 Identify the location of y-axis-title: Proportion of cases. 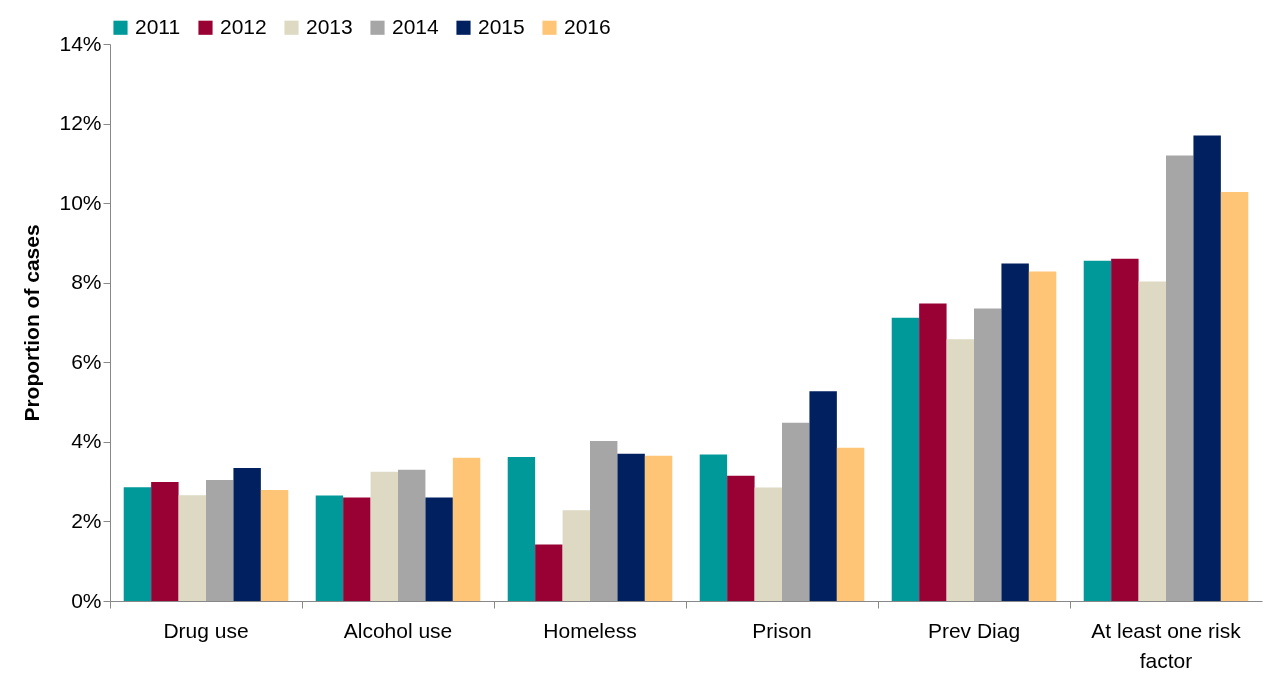
(32, 323).